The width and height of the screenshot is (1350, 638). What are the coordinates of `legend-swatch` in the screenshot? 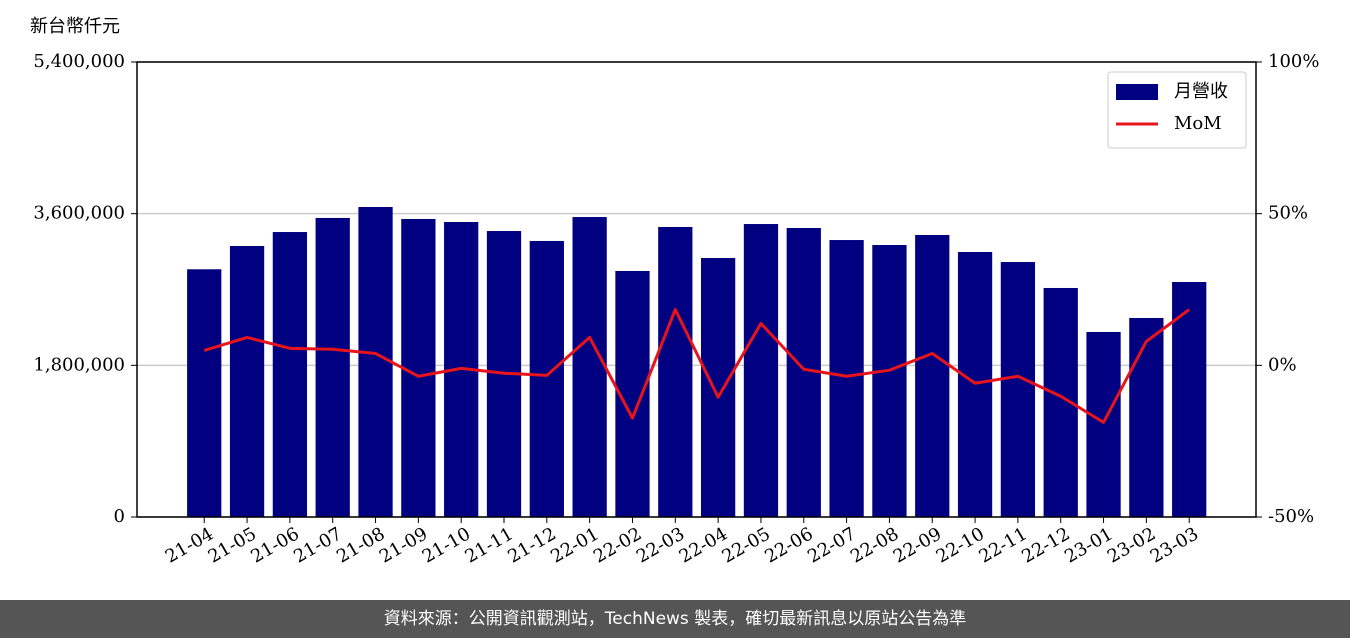 It's located at (1137, 92).